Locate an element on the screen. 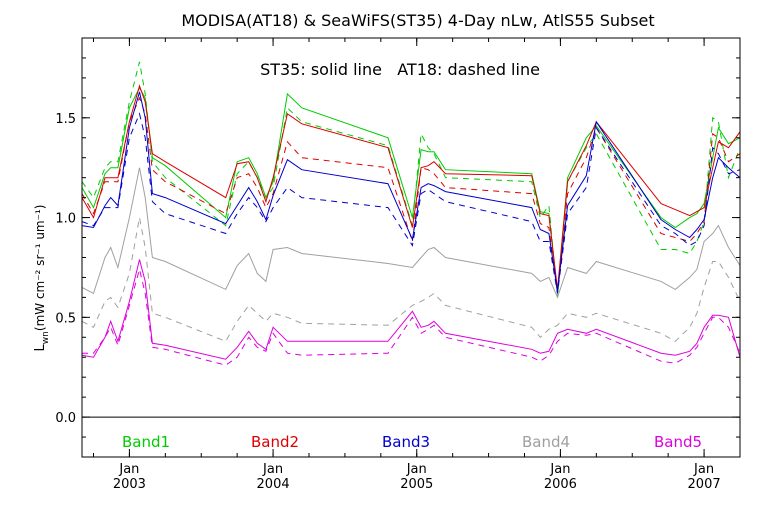 Image resolution: width=768 pixels, height=512 pixels. x-tick-label-year: 2006 is located at coordinates (560, 484).